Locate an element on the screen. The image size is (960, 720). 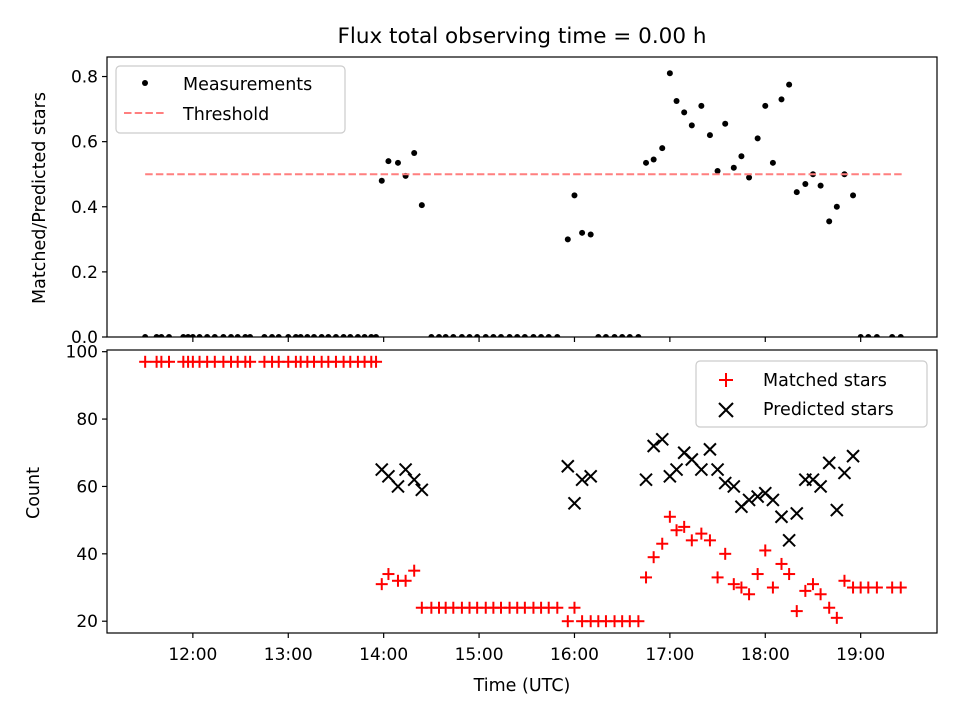
ratio-y-tick-label: 0.2 is located at coordinates (84, 273).